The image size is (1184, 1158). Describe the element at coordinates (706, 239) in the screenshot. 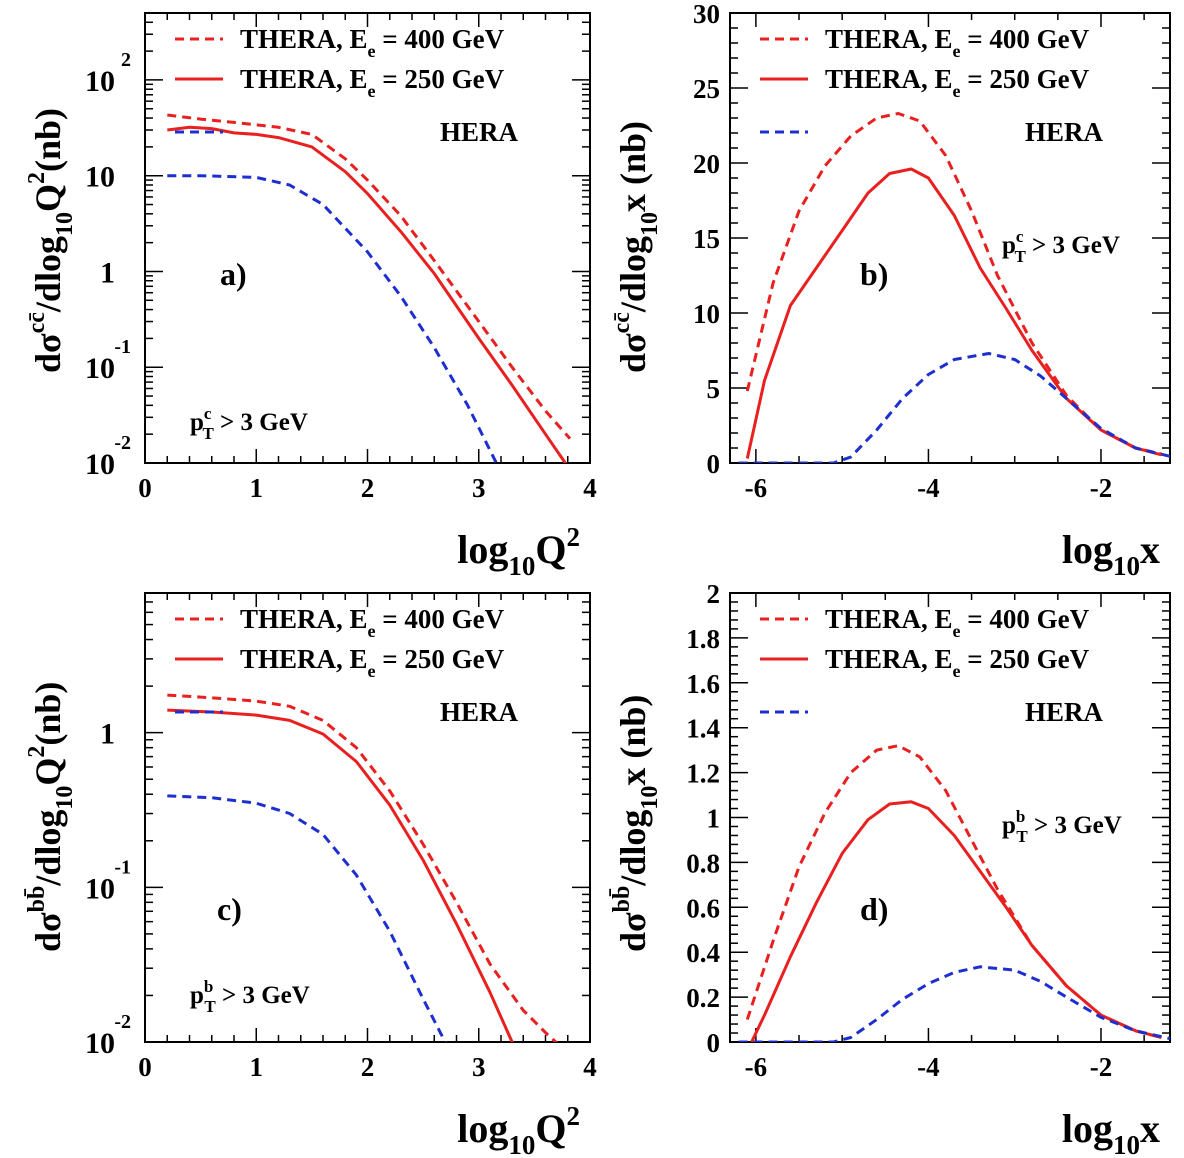

I see `y-tick-label: 15` at that location.